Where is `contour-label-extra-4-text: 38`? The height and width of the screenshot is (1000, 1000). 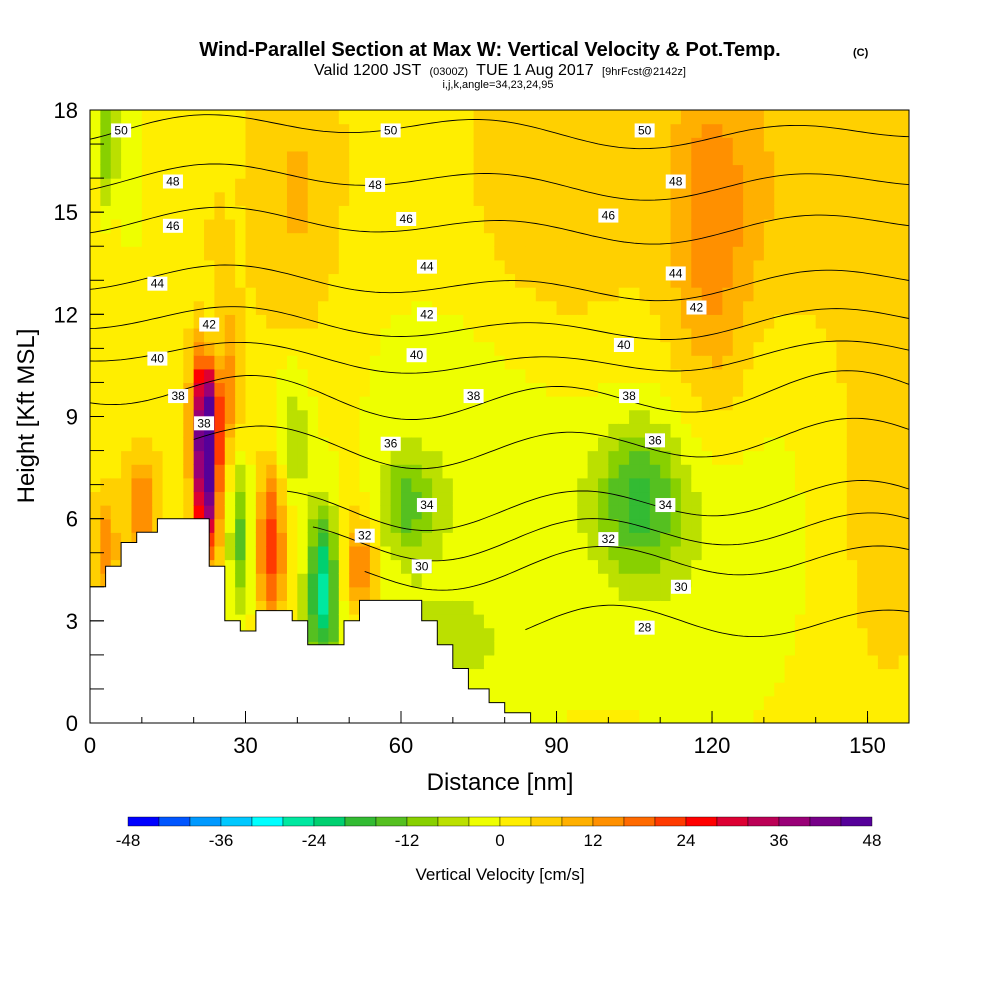 contour-label-extra-4-text: 38 is located at coordinates (474, 396).